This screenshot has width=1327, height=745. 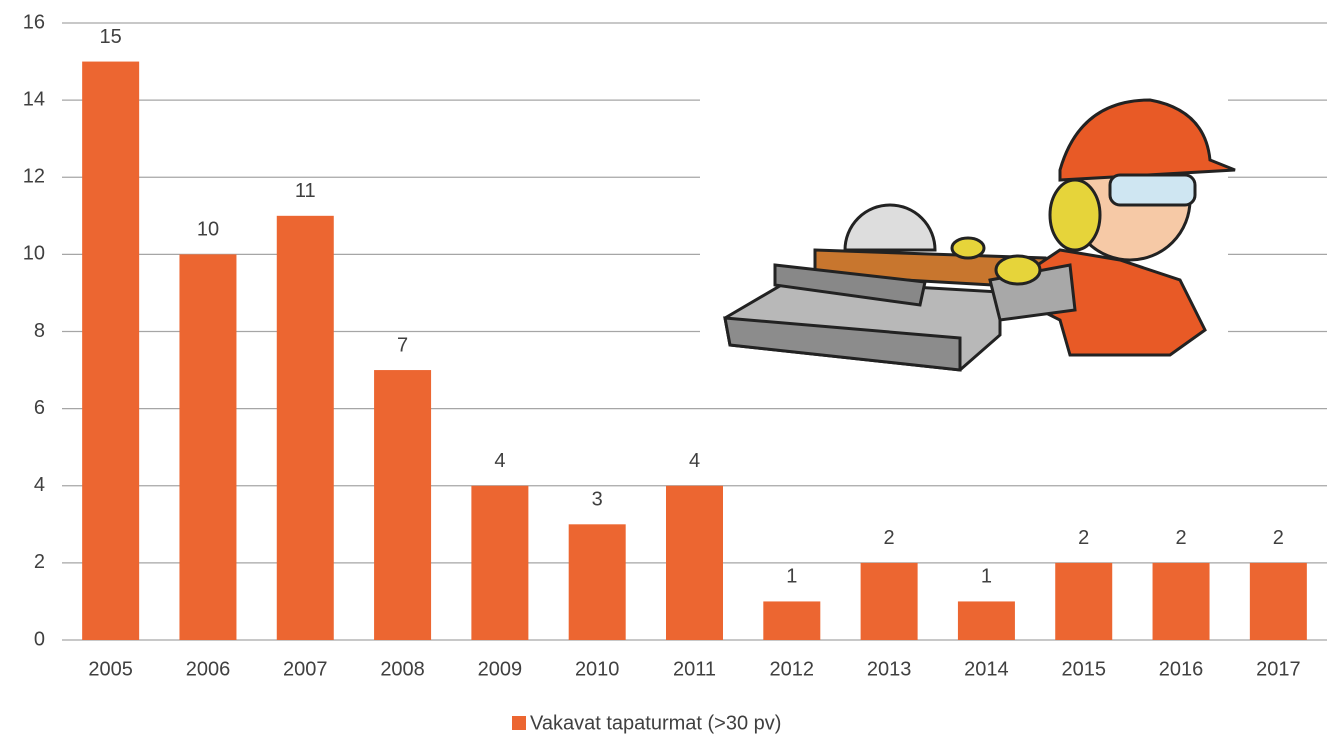 What do you see at coordinates (792, 669) in the screenshot?
I see `x-tick-label: 2012` at bounding box center [792, 669].